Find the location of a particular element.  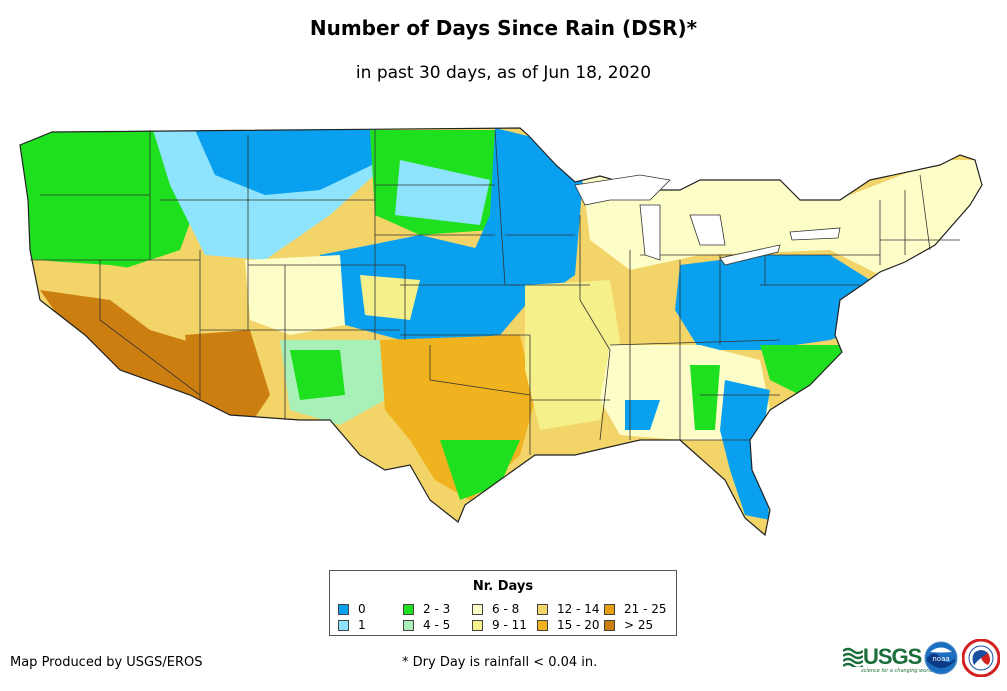

region-montana is located at coordinates (285, 162).